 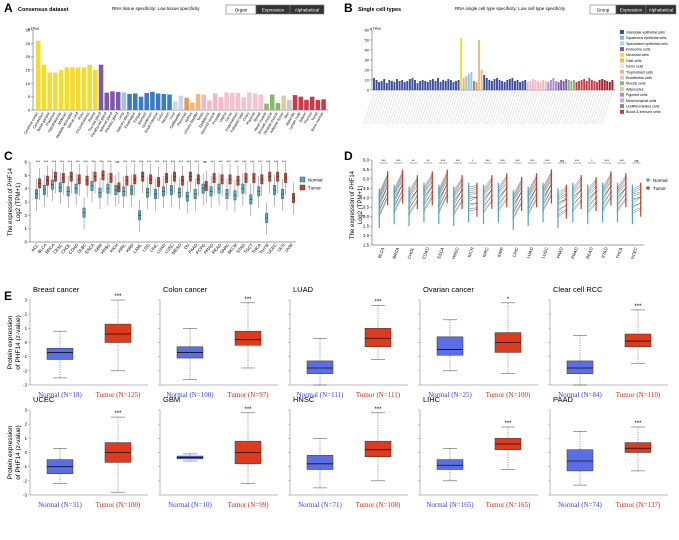 I want to click on group-button: Group, so click(x=603, y=10).